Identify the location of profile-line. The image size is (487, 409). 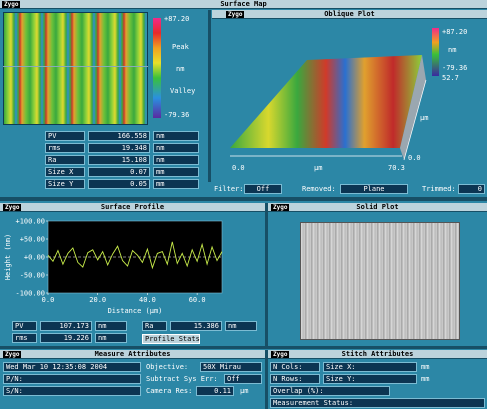
(135, 255).